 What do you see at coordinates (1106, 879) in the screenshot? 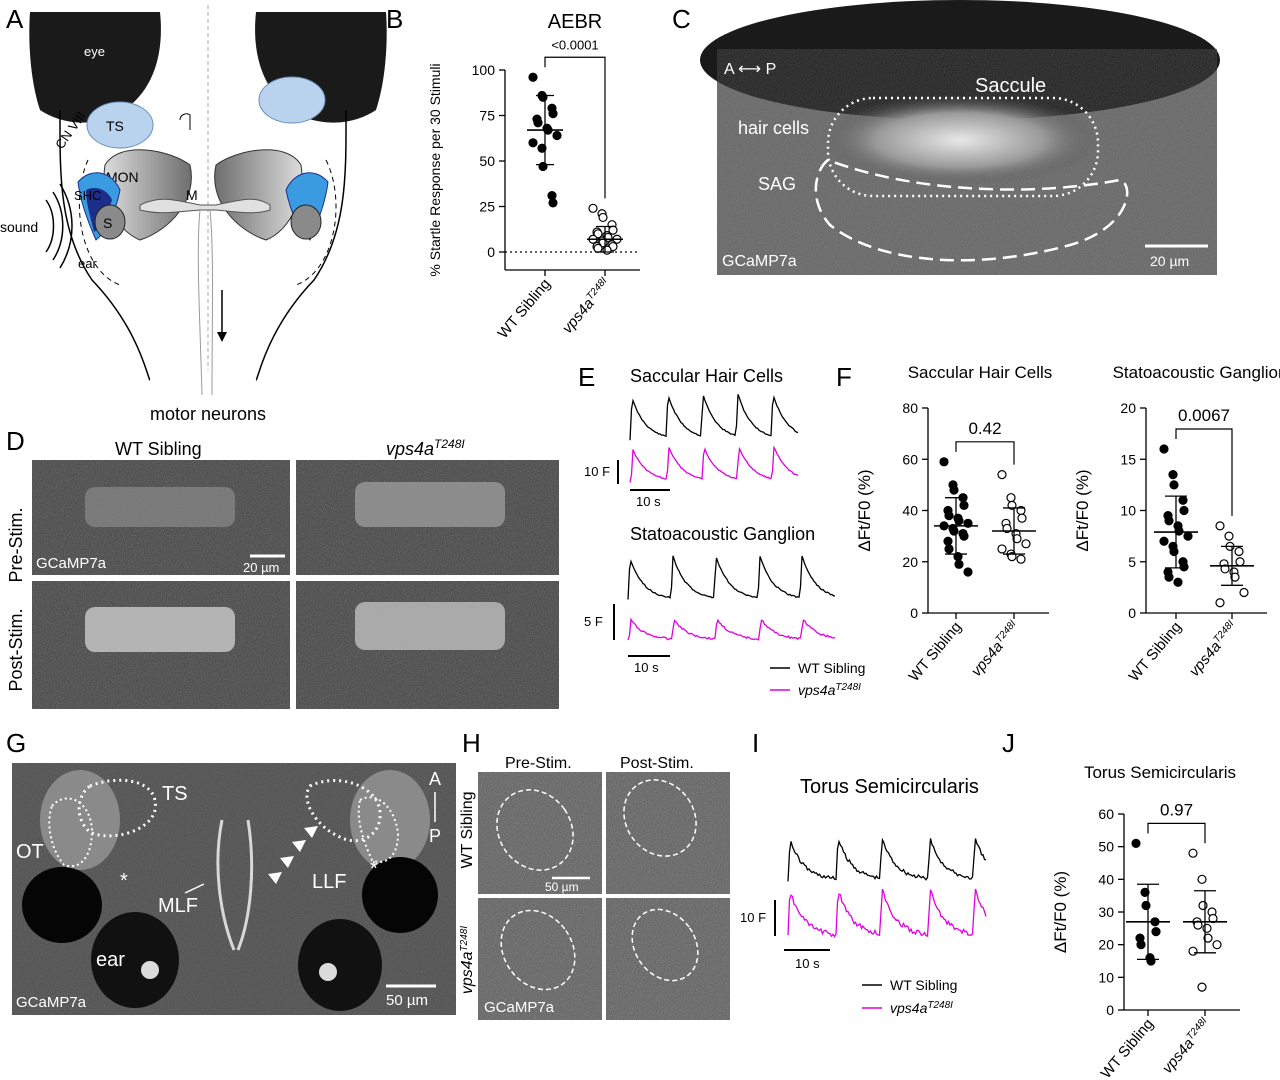
I see `y-tick-label: 40` at bounding box center [1106, 879].